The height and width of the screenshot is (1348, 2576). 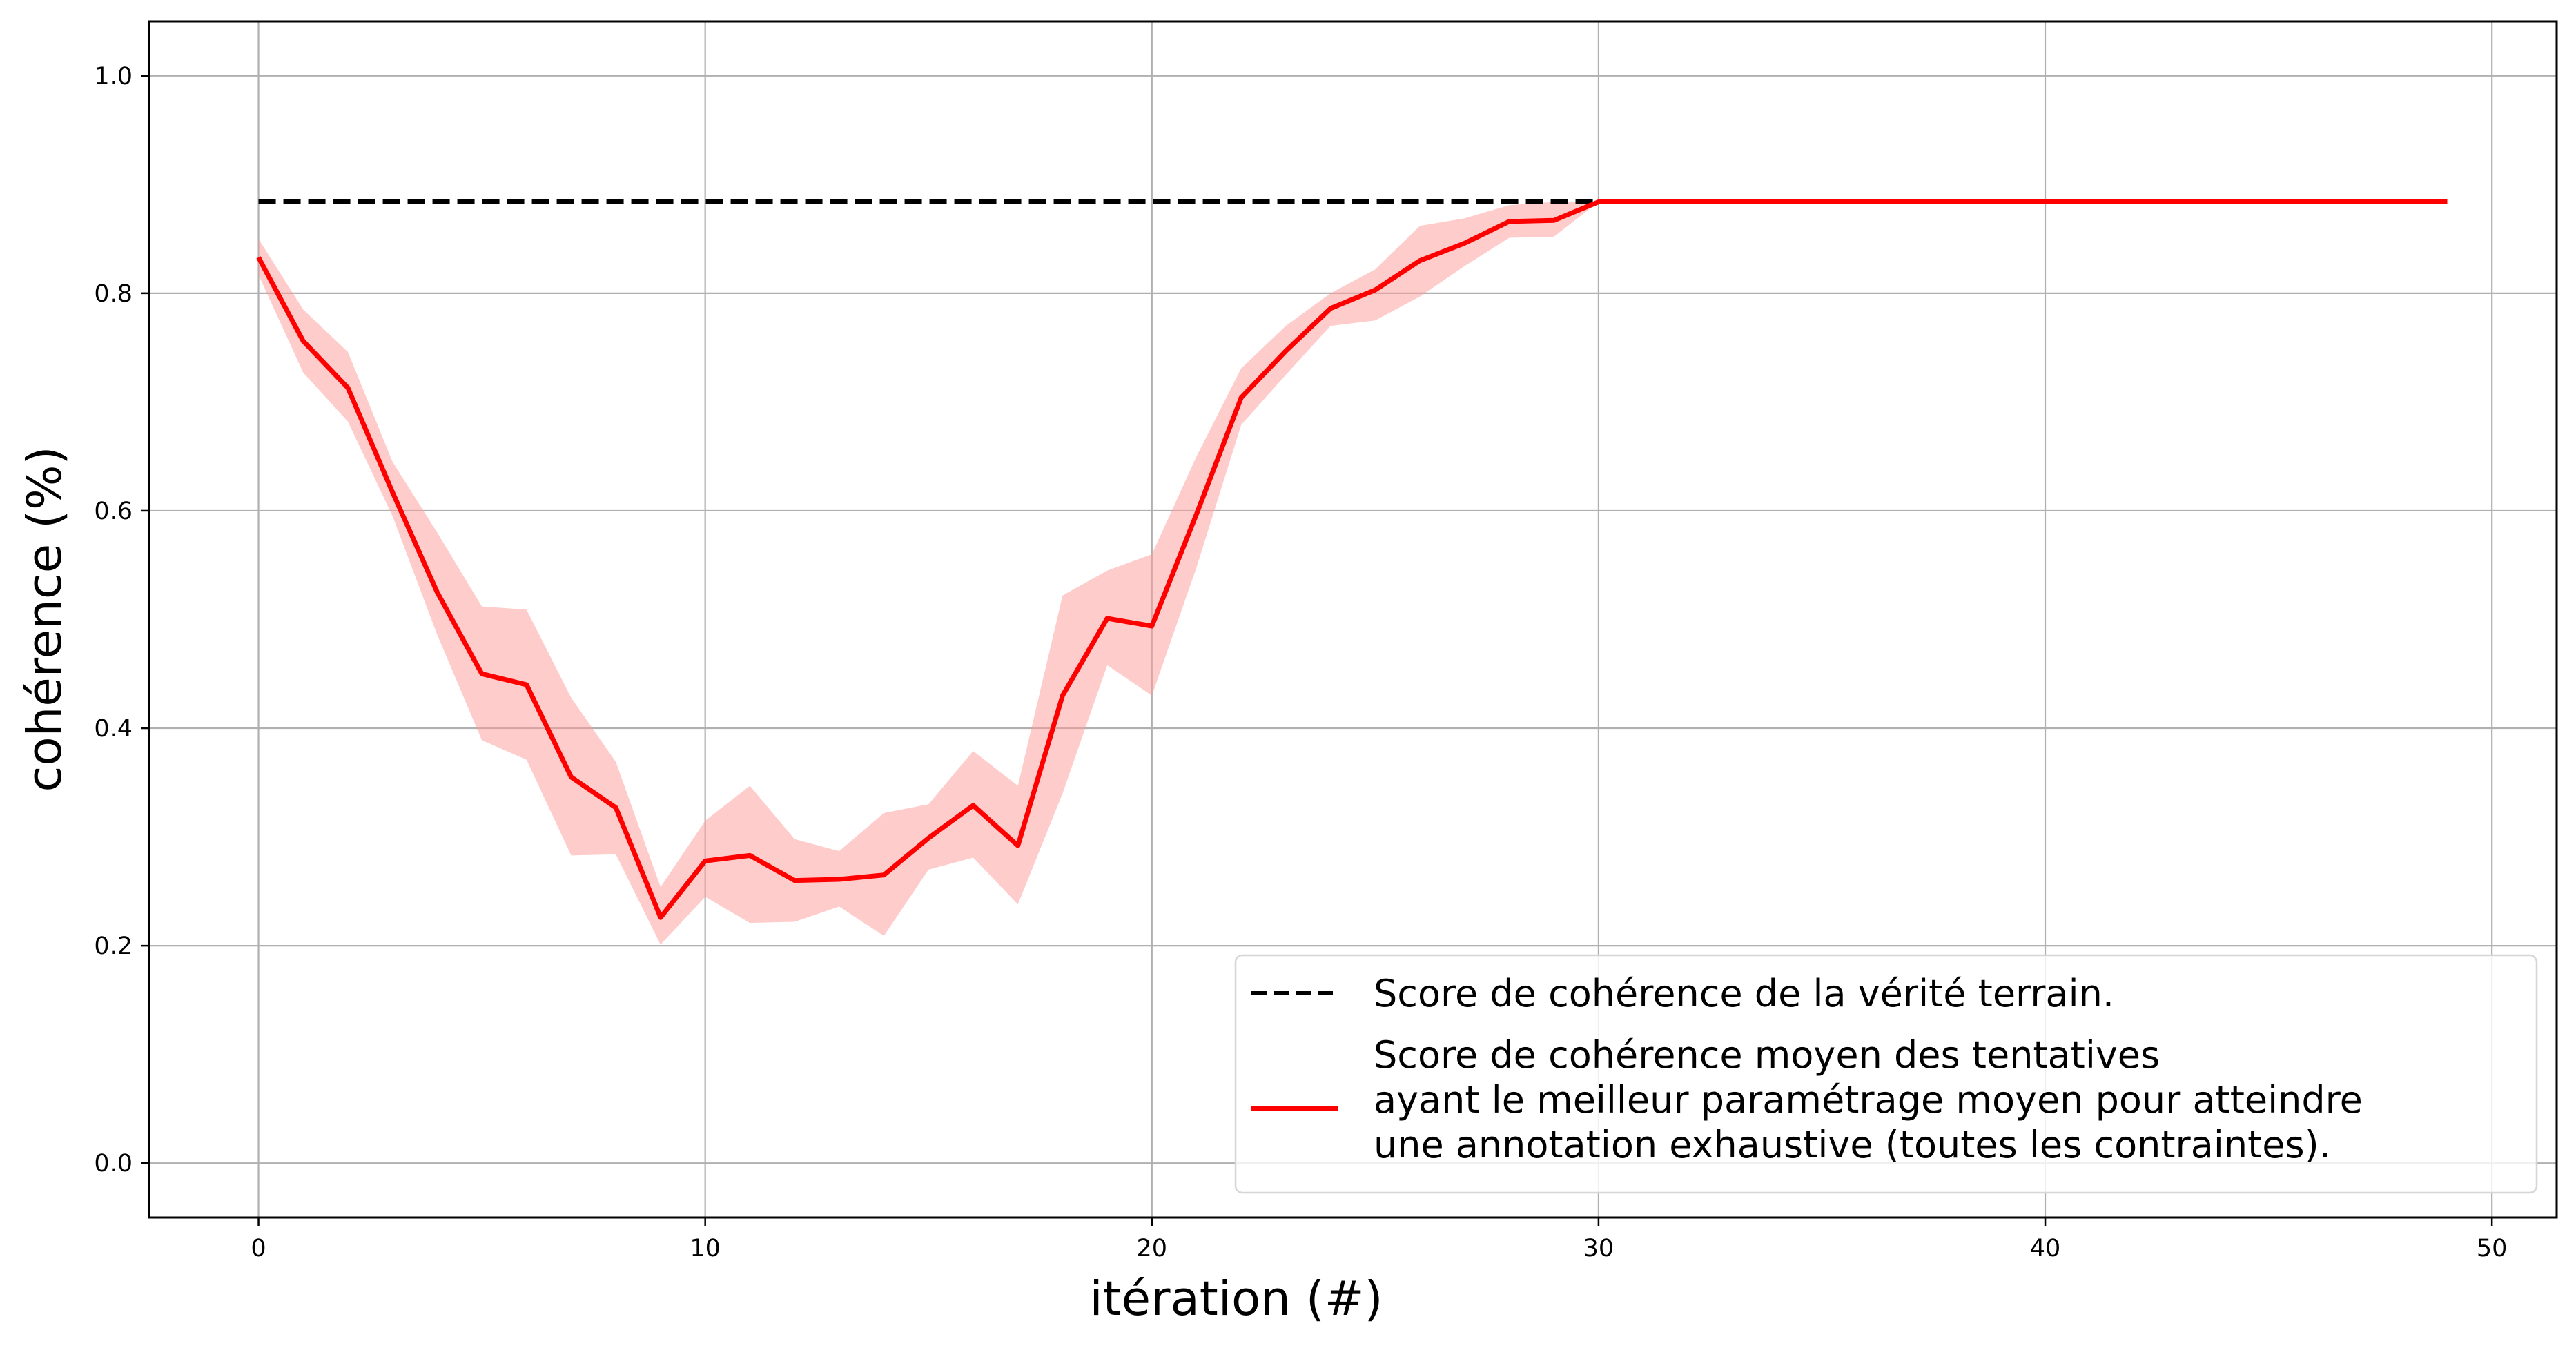 I want to click on x-tick-label: 50, so click(x=2492, y=1248).